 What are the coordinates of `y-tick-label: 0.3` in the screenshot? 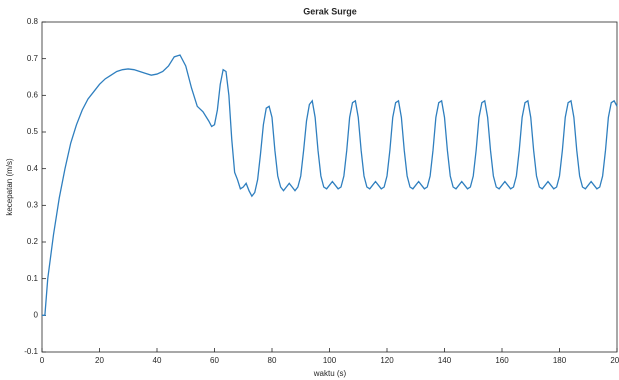 It's located at (33, 204).